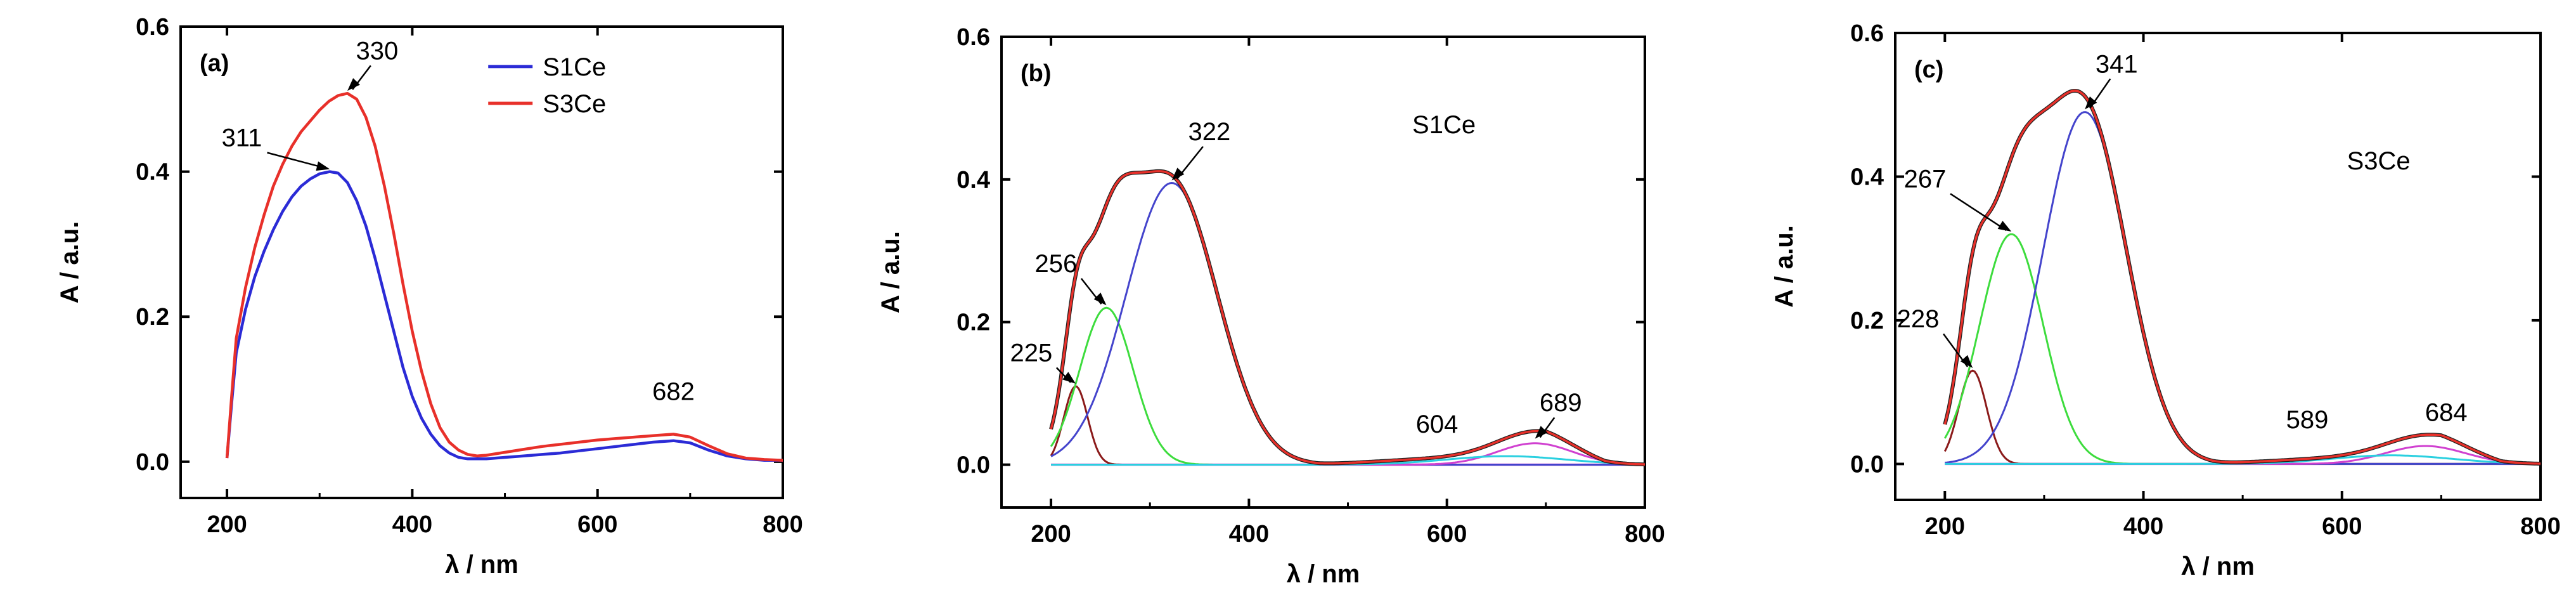  What do you see at coordinates (1925, 179) in the screenshot?
I see `peak-annotation: 267` at bounding box center [1925, 179].